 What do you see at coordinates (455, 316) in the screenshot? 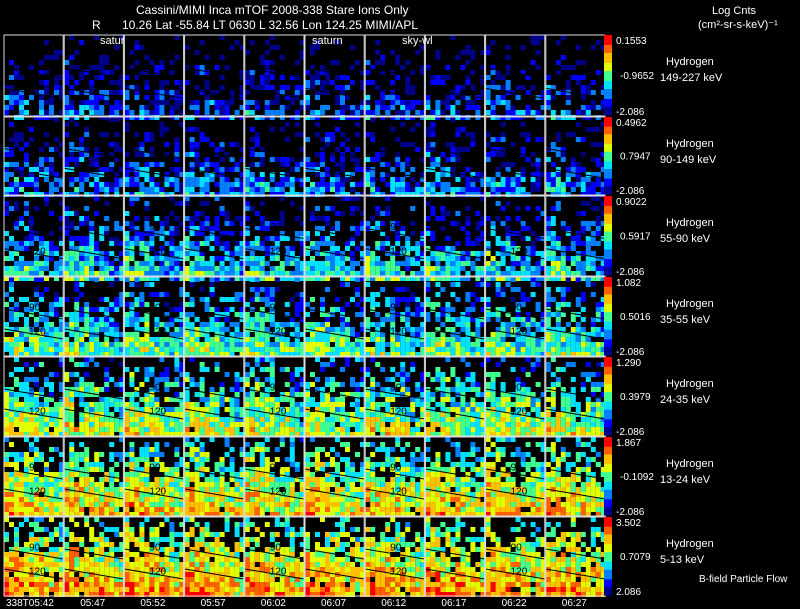
I see `panel-r3-c7` at bounding box center [455, 316].